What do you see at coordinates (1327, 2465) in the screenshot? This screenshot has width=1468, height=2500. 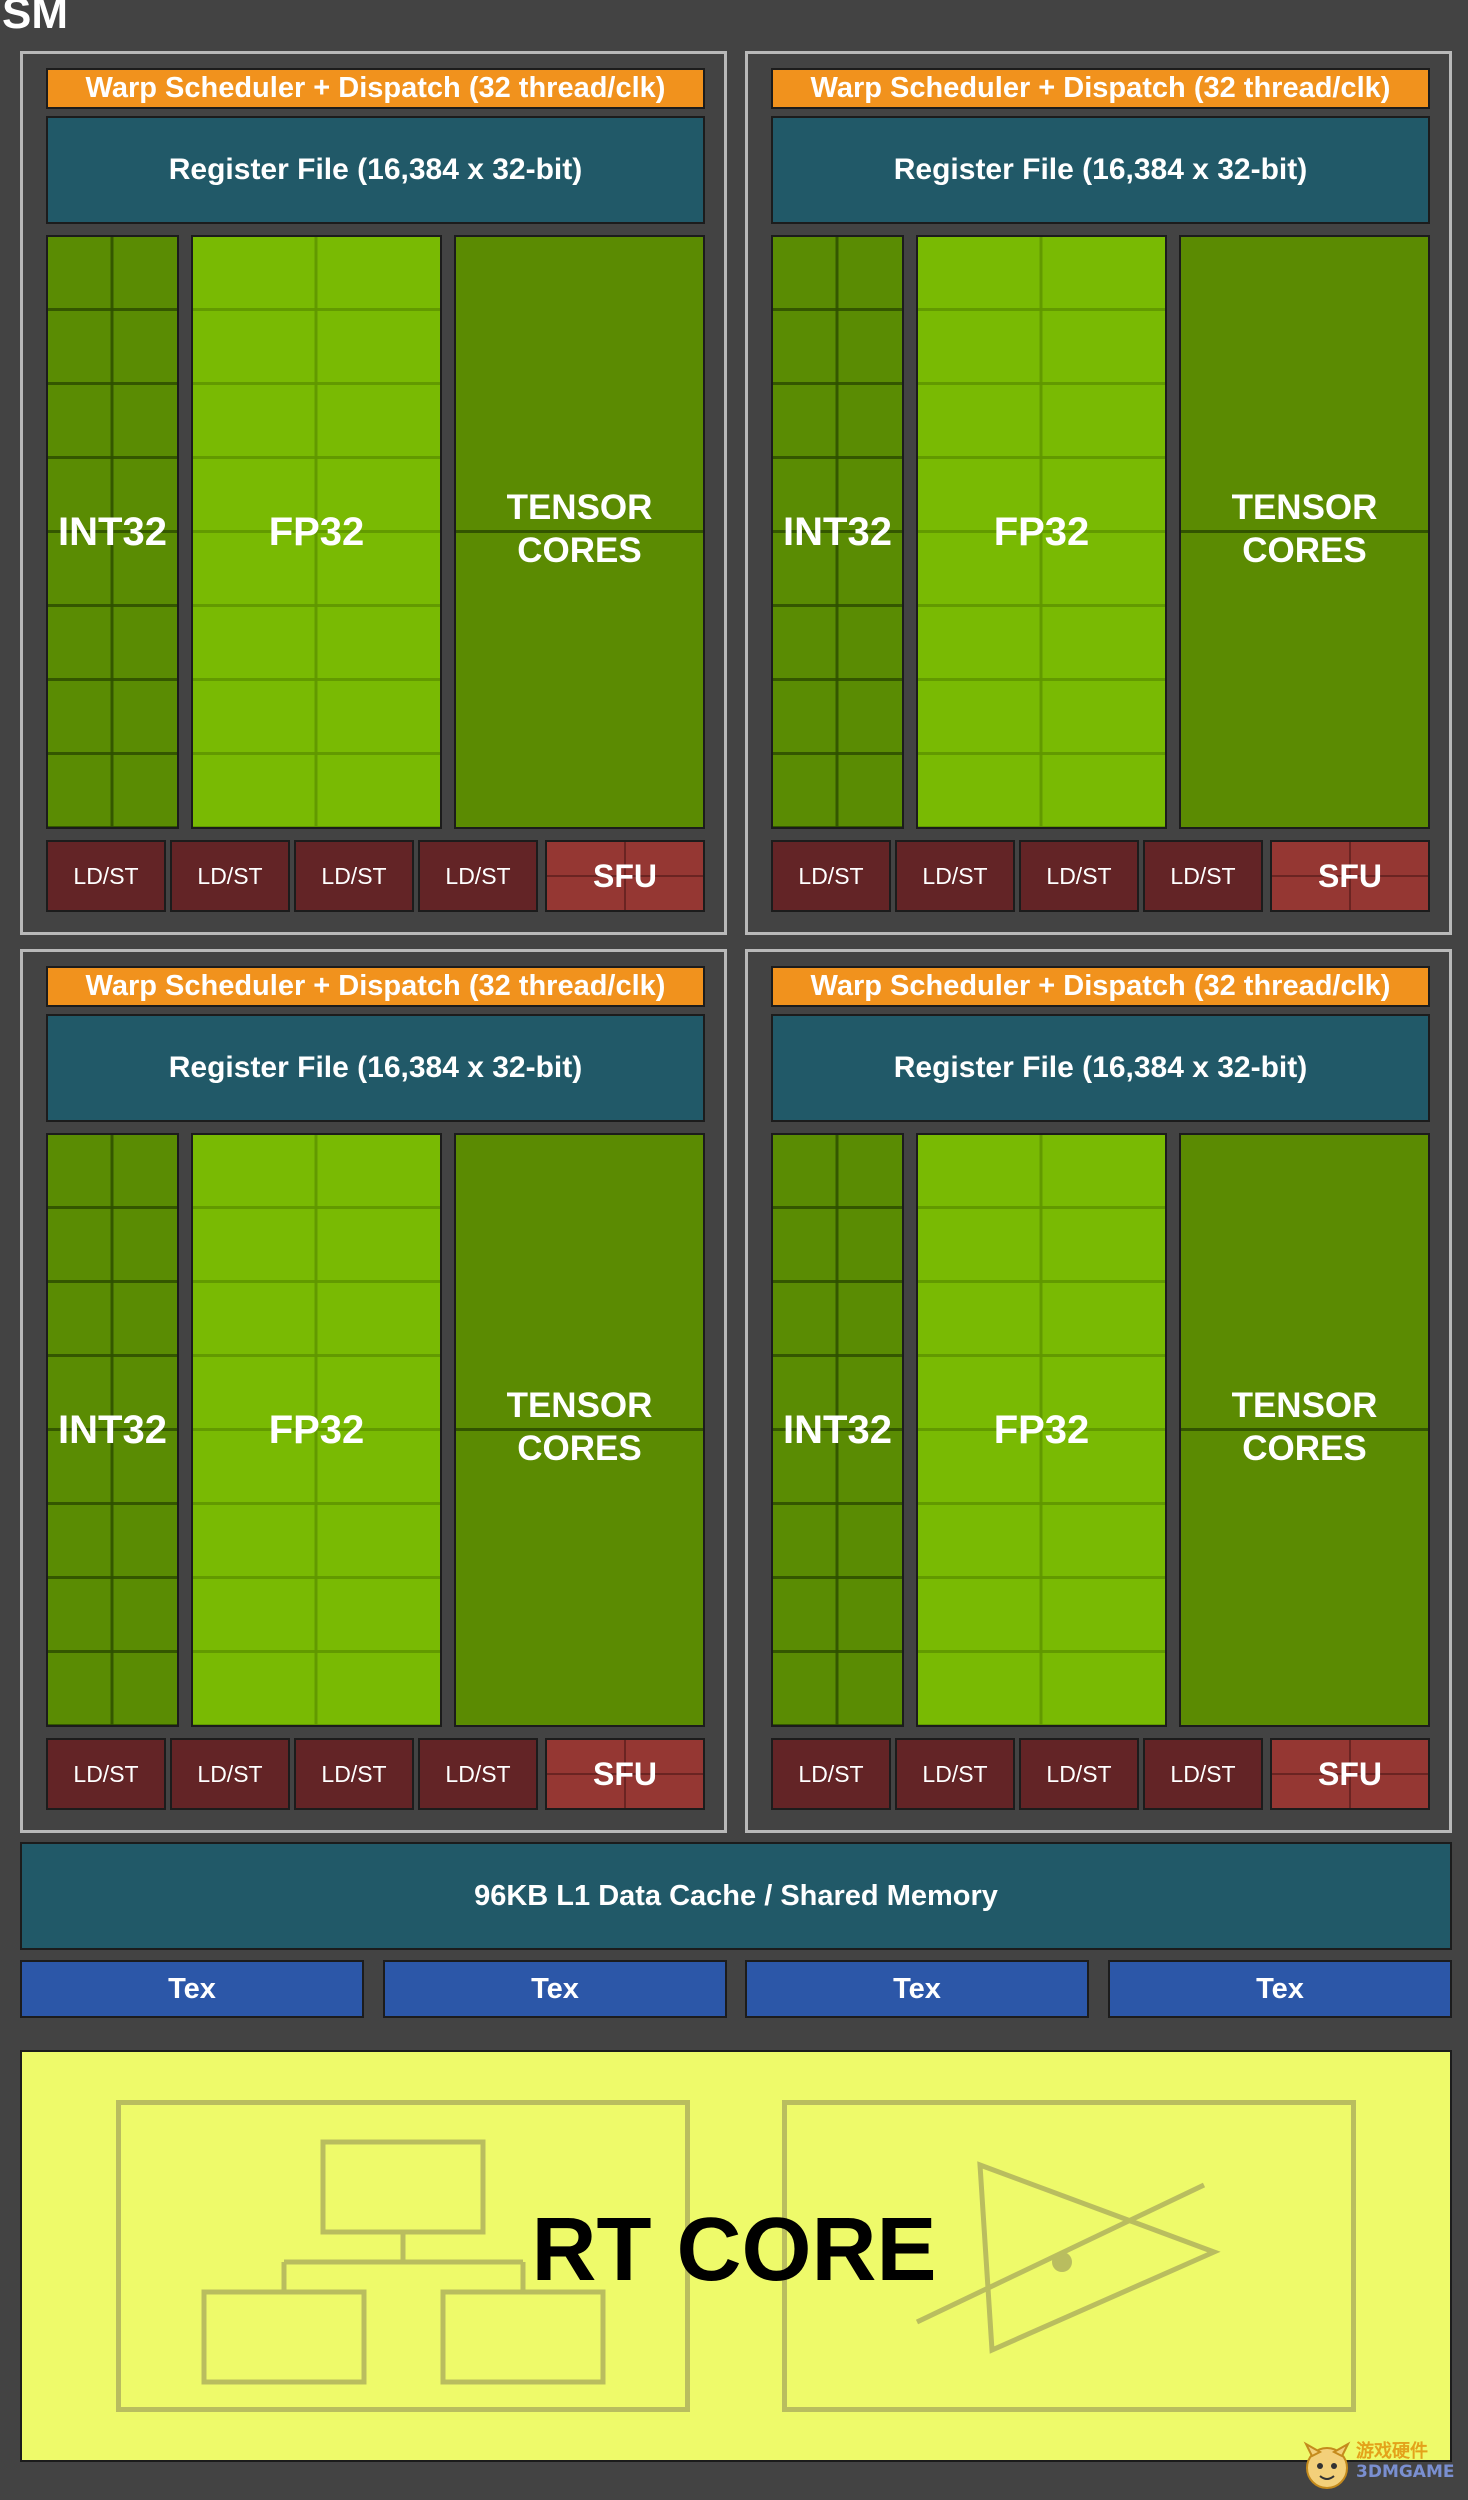 I see `watermark-mascot-icon` at bounding box center [1327, 2465].